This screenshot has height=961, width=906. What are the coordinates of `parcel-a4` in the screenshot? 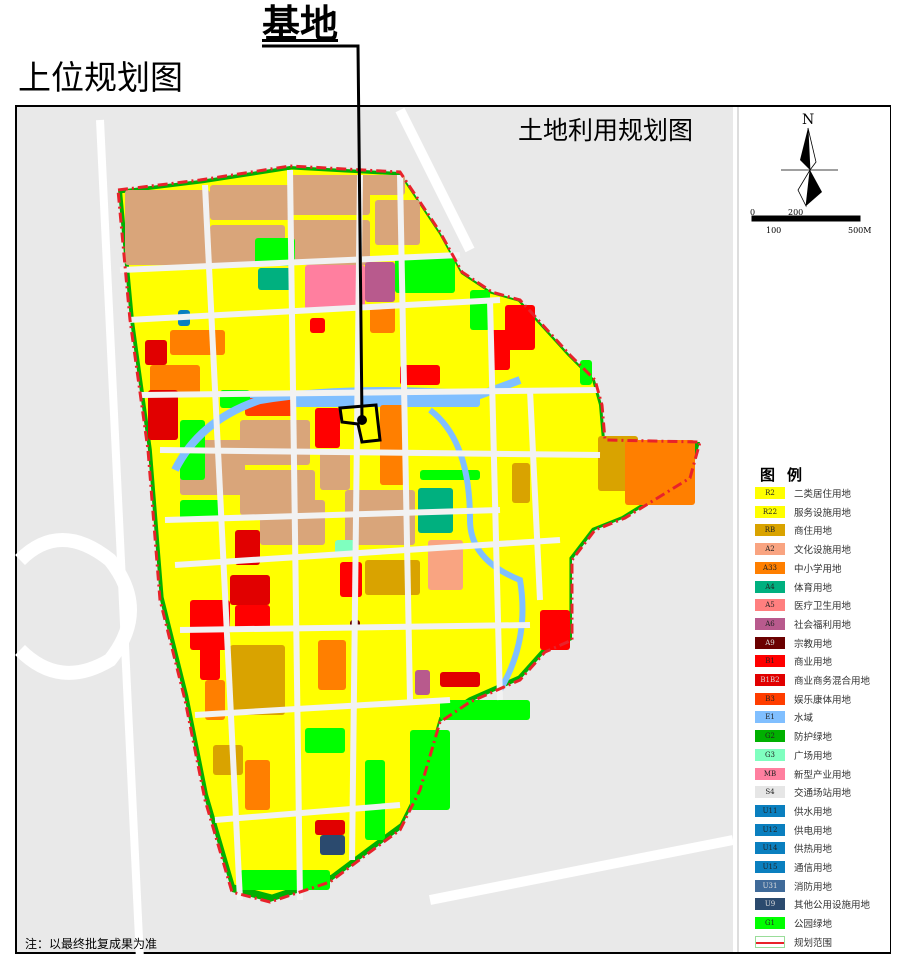 It's located at (275, 279).